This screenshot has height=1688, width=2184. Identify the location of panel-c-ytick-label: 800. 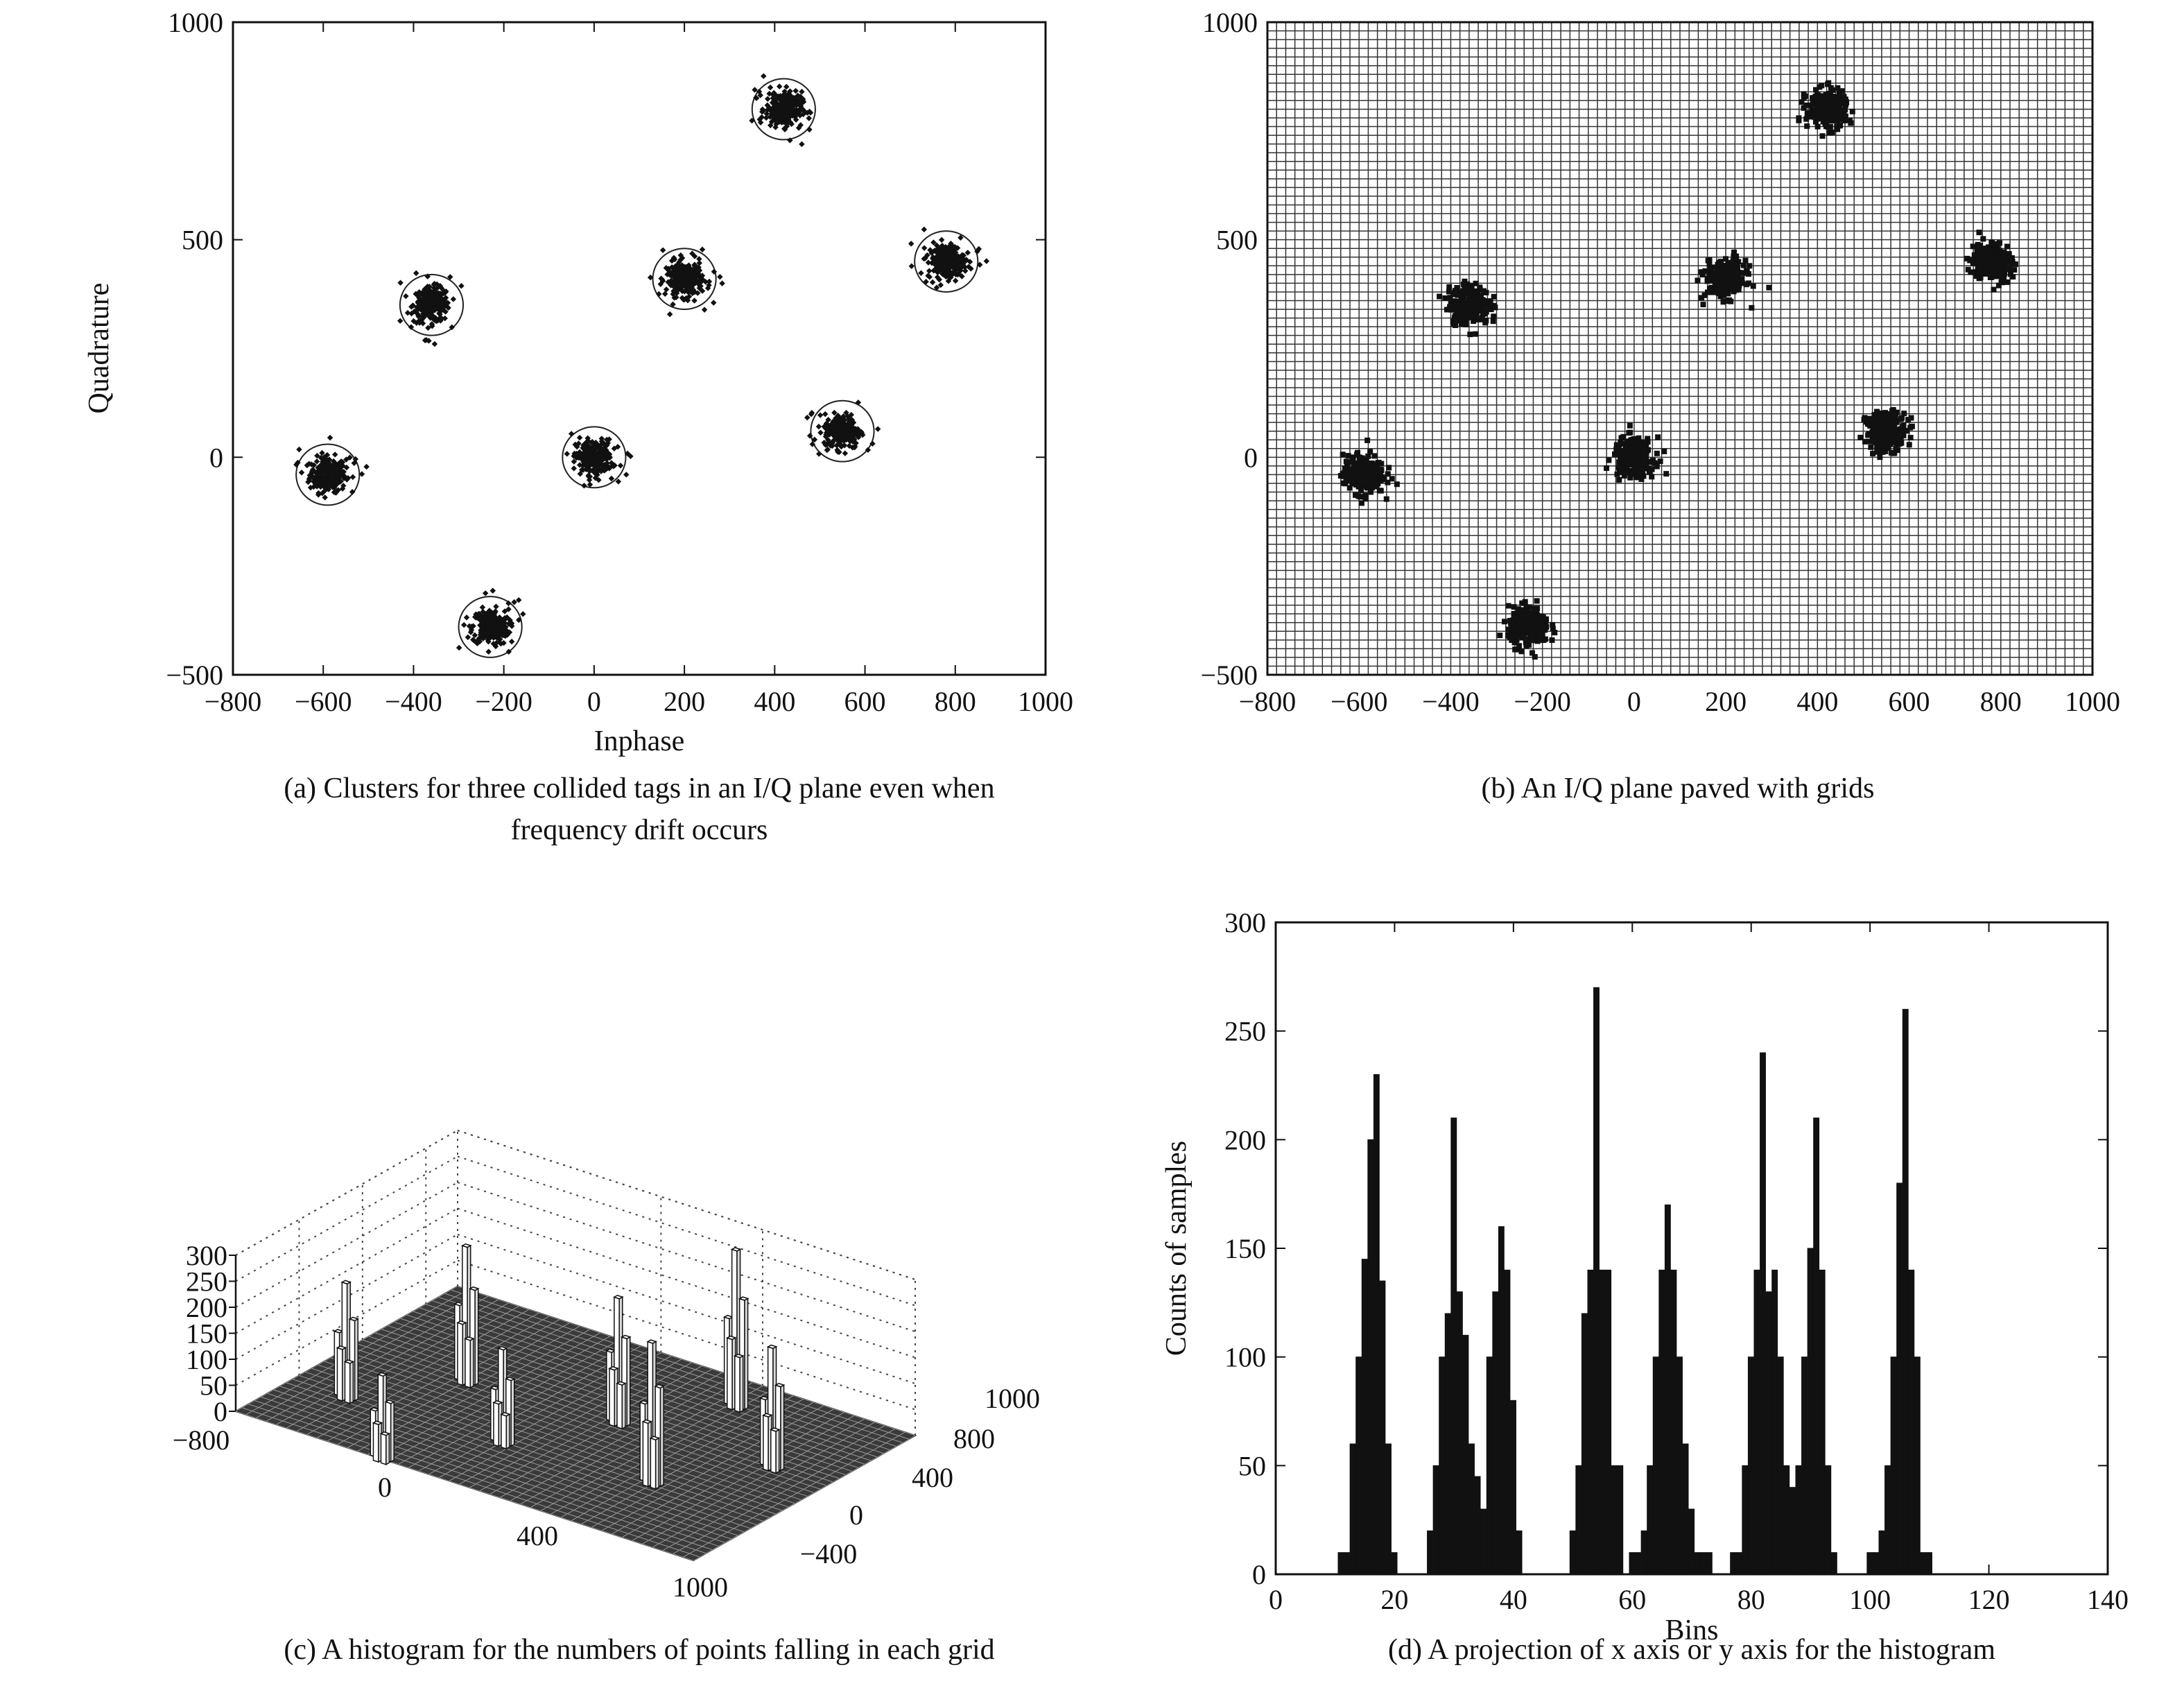
(974, 1438).